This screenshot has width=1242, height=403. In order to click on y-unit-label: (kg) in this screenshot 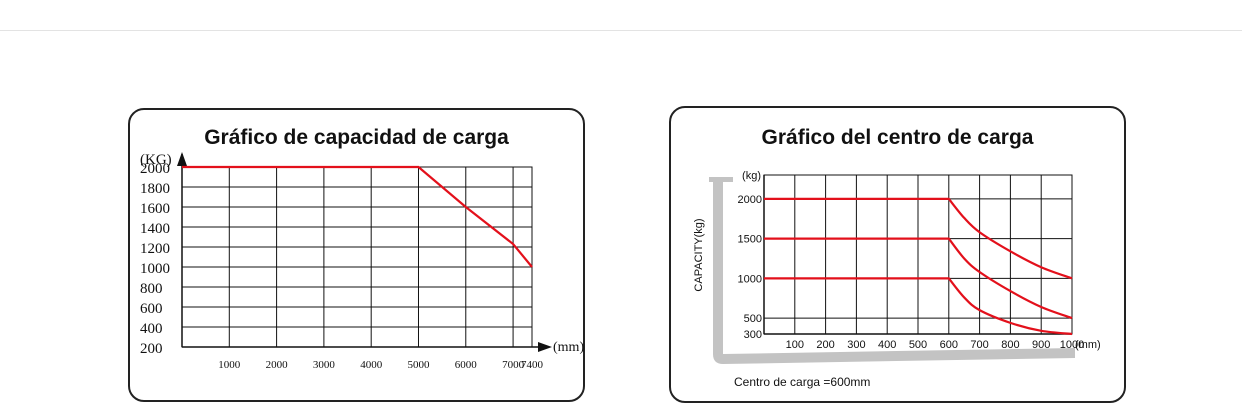, I will do `click(751, 176)`.